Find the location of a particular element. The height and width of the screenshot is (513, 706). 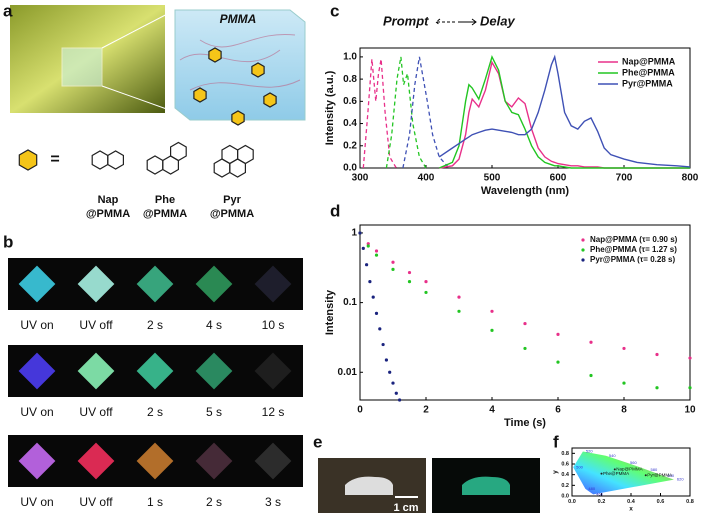

y-tick-label: 0.01 is located at coordinates (348, 372).